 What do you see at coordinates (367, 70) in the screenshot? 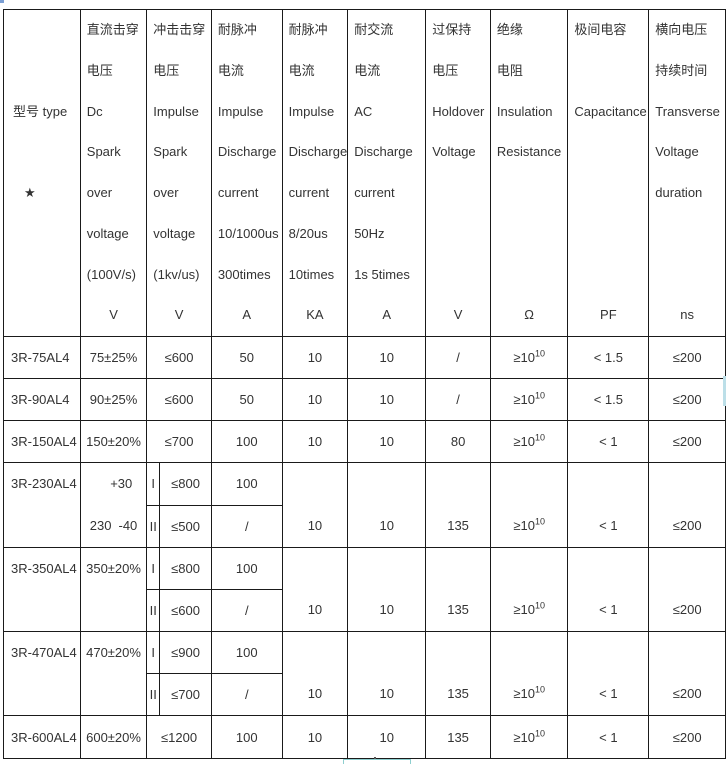
I see `header-line: 电流` at bounding box center [367, 70].